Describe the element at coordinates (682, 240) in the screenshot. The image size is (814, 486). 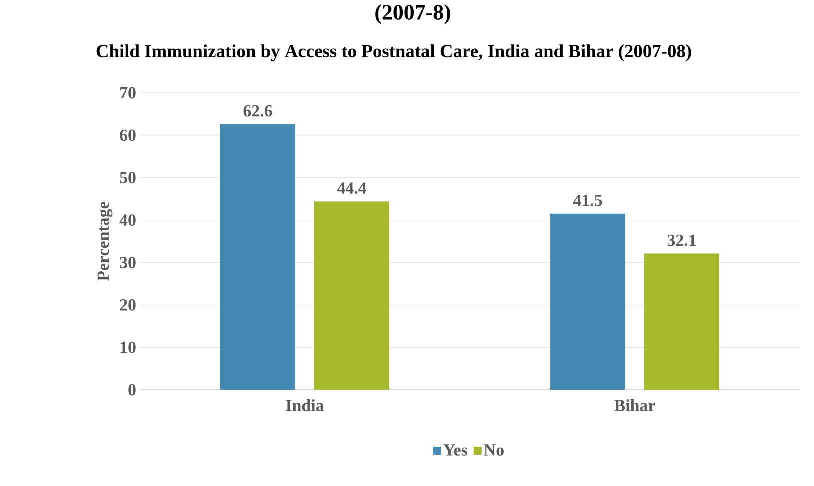
I see `data-label: 32.1` at that location.